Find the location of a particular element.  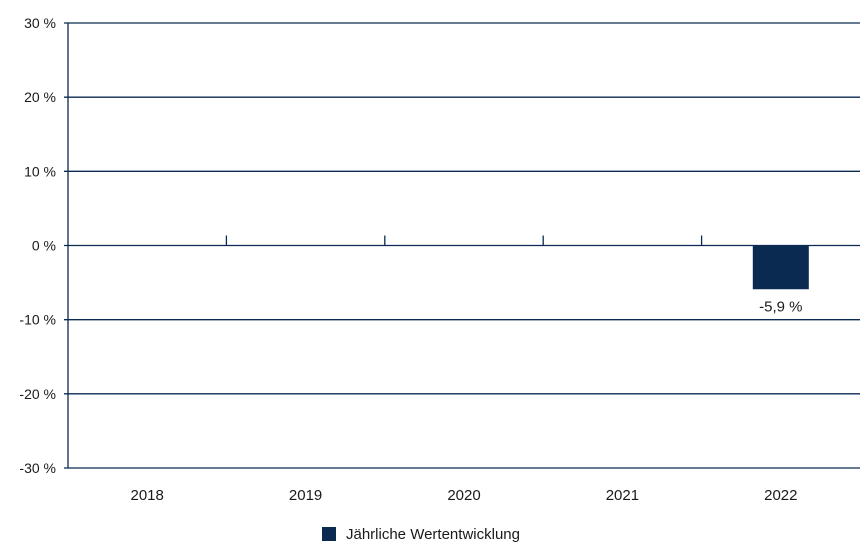

data-label-2022: -5,9 % is located at coordinates (780, 306).